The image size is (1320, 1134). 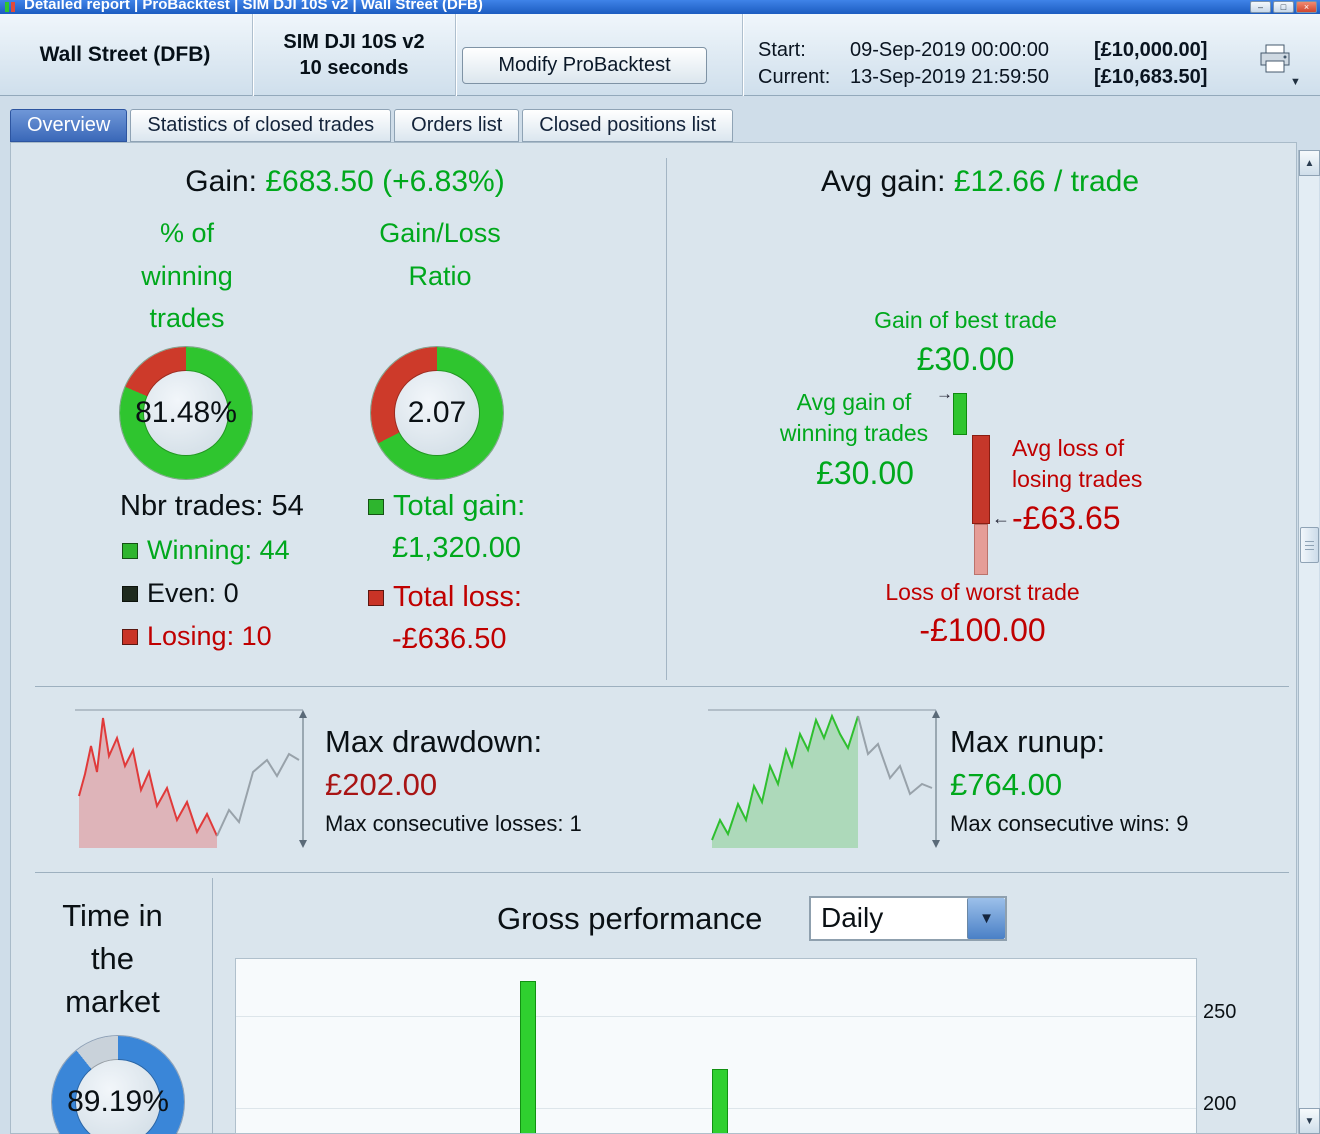 What do you see at coordinates (457, 548) in the screenshot?
I see `total-gain-value: £1,320.00` at bounding box center [457, 548].